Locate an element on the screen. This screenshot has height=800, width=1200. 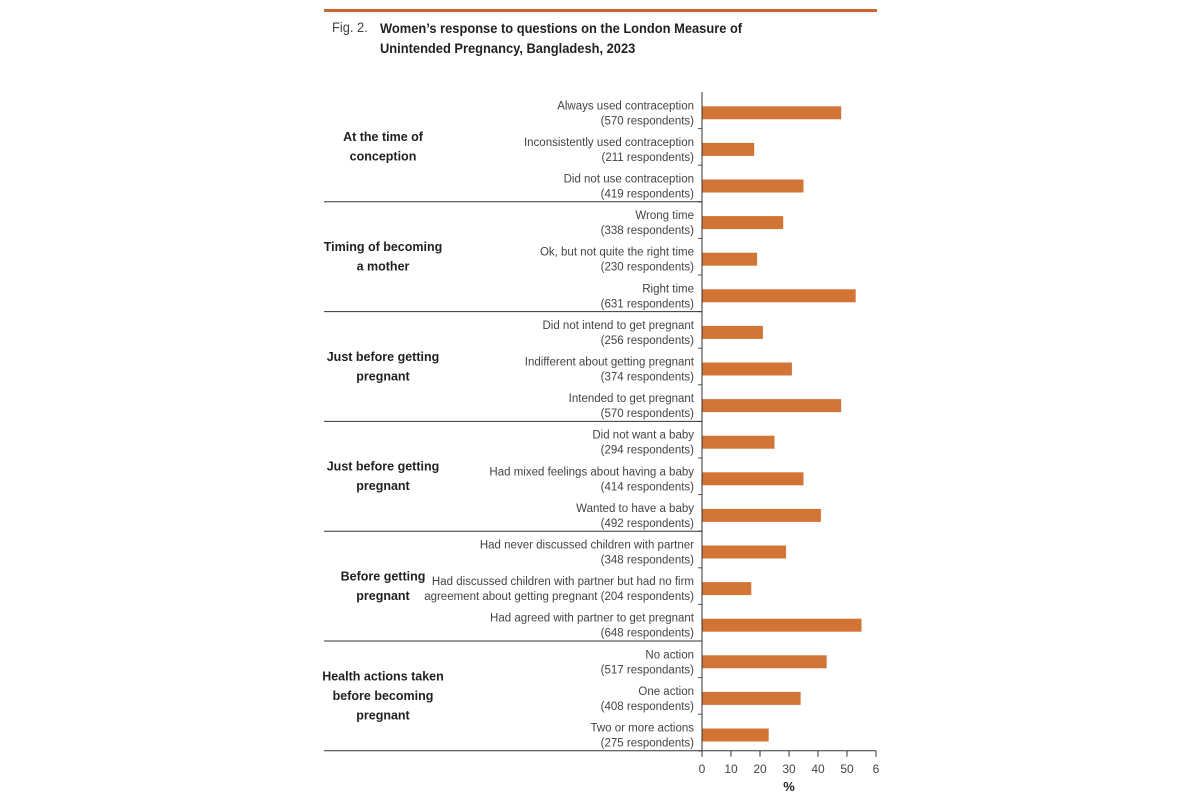
respondents-label: (419 respondents) is located at coordinates (648, 195).